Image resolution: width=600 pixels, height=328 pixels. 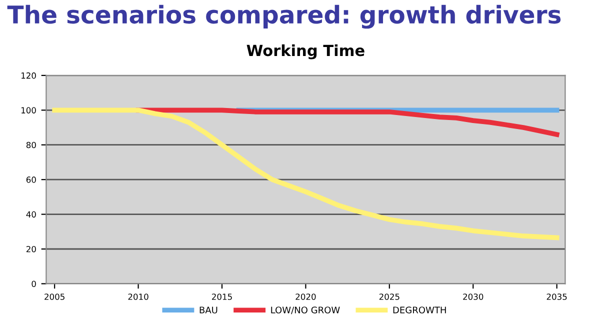 What do you see at coordinates (28, 75) in the screenshot?
I see `y-tick-label: 120` at bounding box center [28, 75].